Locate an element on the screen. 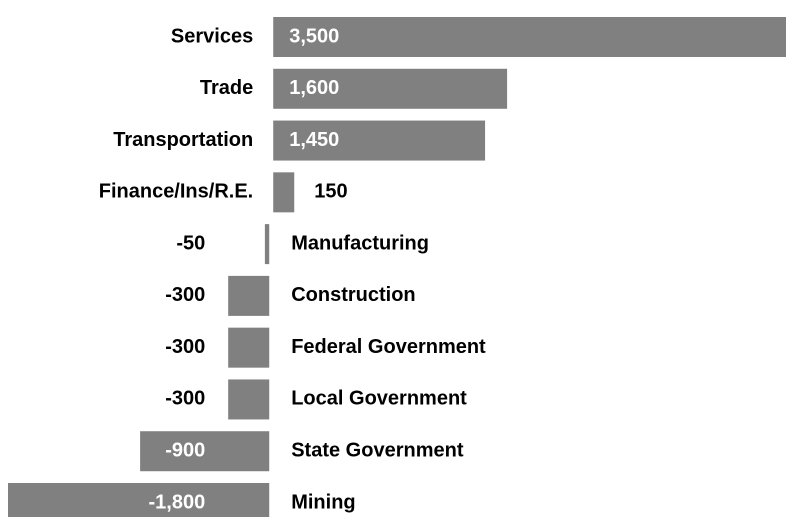 The height and width of the screenshot is (517, 786). category-label: Federal Government is located at coordinates (388, 347).